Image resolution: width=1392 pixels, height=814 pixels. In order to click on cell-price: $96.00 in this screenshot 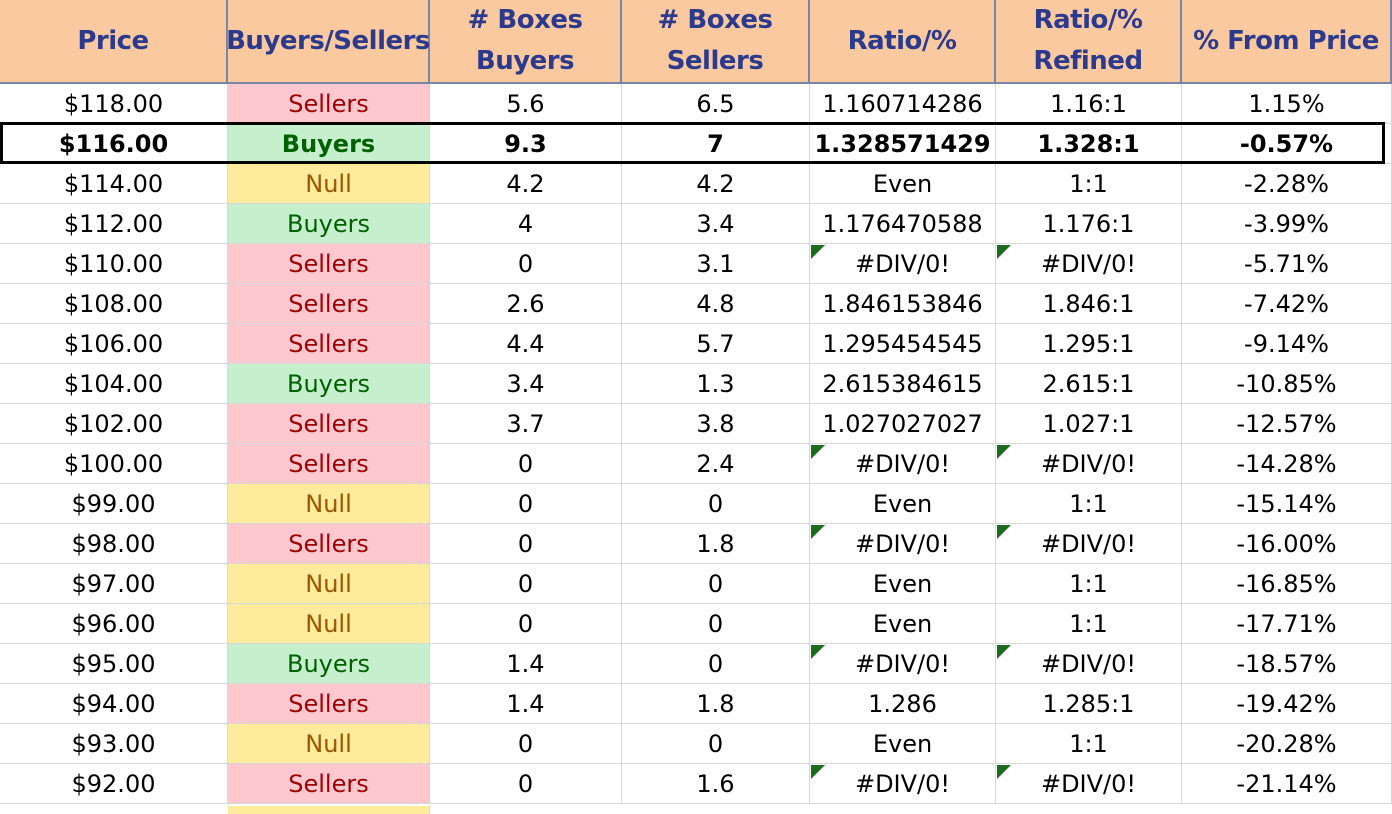, I will do `click(114, 624)`.